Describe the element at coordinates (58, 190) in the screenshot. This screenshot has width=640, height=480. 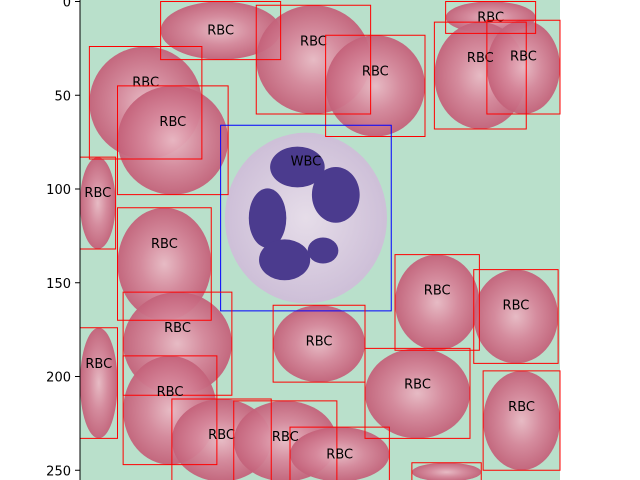
I see `y-tick-label: 100` at that location.